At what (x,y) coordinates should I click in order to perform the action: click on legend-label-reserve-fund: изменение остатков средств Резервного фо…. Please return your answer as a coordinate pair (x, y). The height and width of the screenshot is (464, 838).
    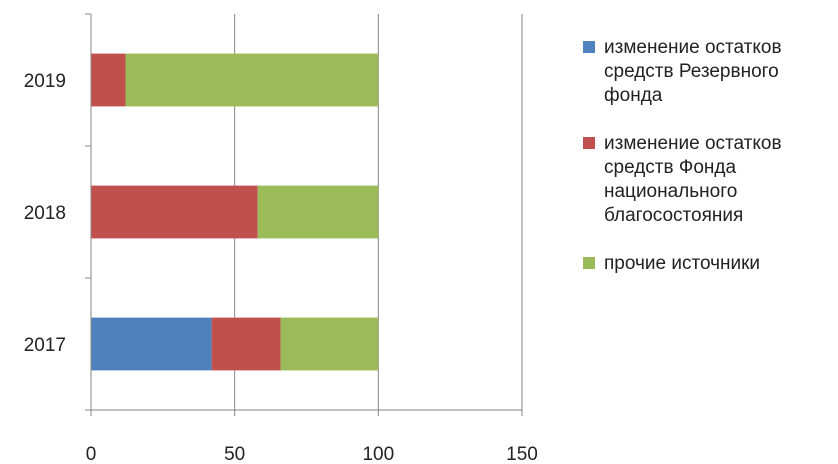
    Looking at the image, I should click on (693, 71).